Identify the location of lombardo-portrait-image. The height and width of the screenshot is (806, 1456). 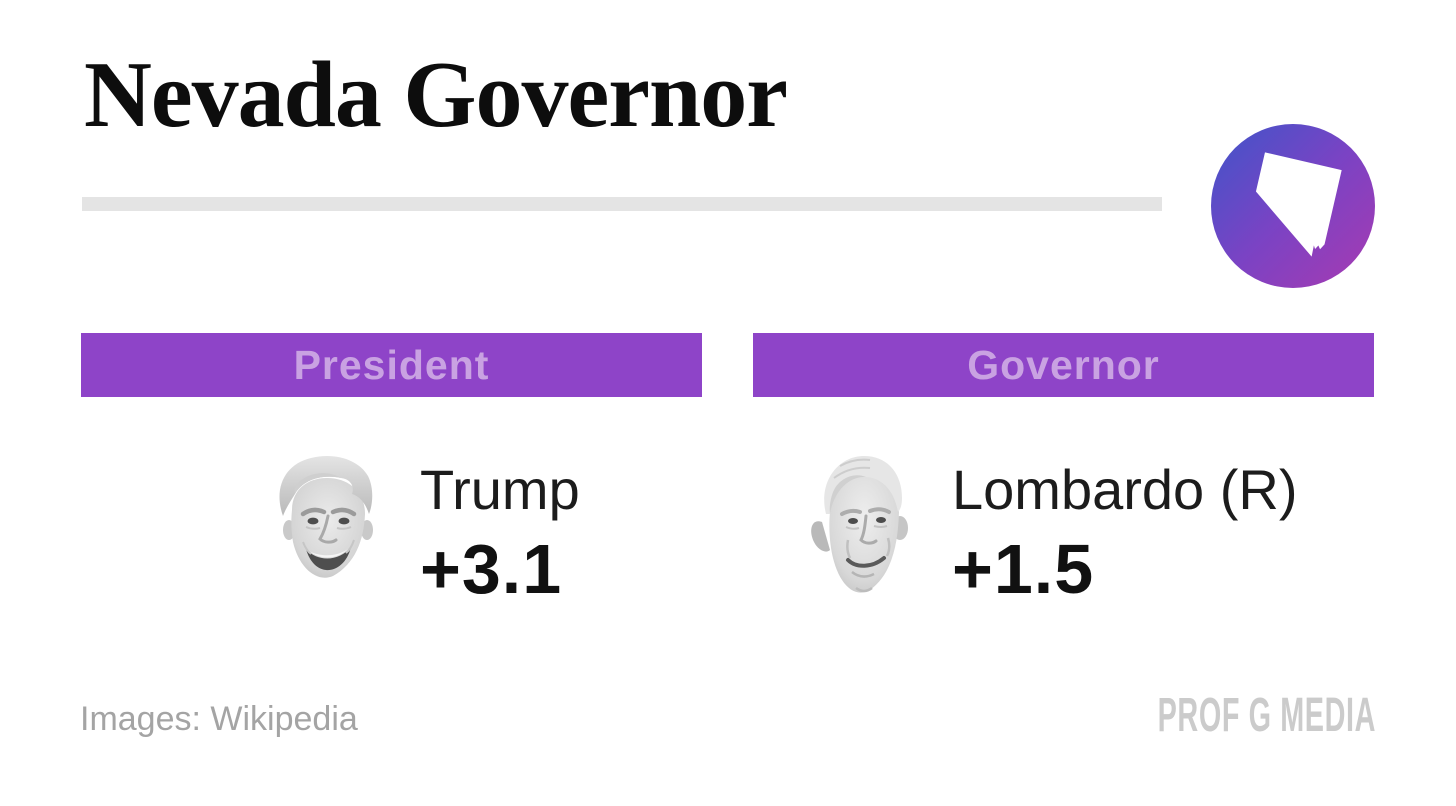
(861, 533).